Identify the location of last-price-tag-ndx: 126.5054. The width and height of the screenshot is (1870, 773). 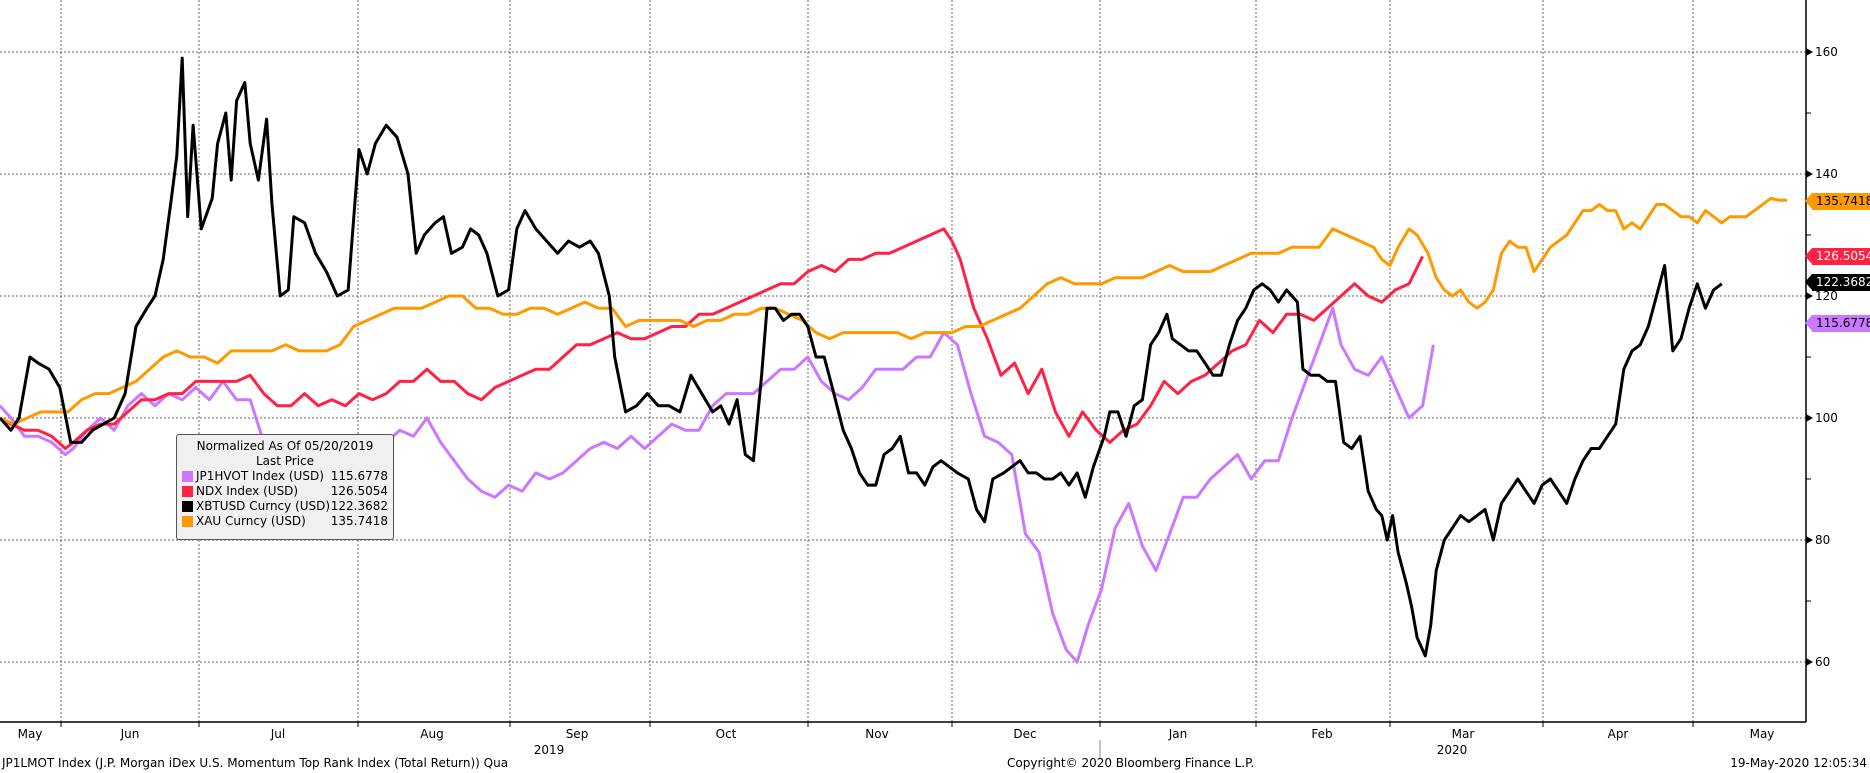
(1837, 256).